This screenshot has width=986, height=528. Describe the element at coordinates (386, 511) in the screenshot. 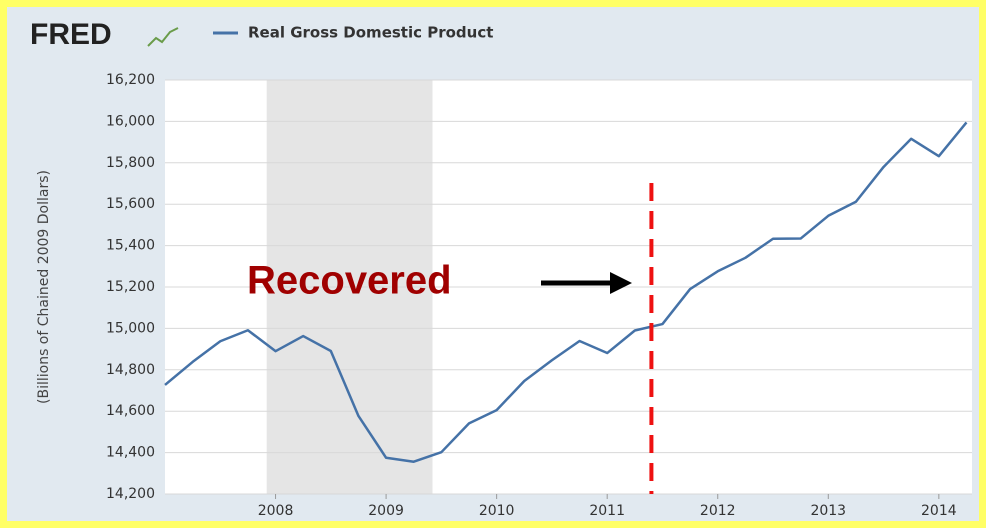

I see `x-tick-label: 2009` at that location.